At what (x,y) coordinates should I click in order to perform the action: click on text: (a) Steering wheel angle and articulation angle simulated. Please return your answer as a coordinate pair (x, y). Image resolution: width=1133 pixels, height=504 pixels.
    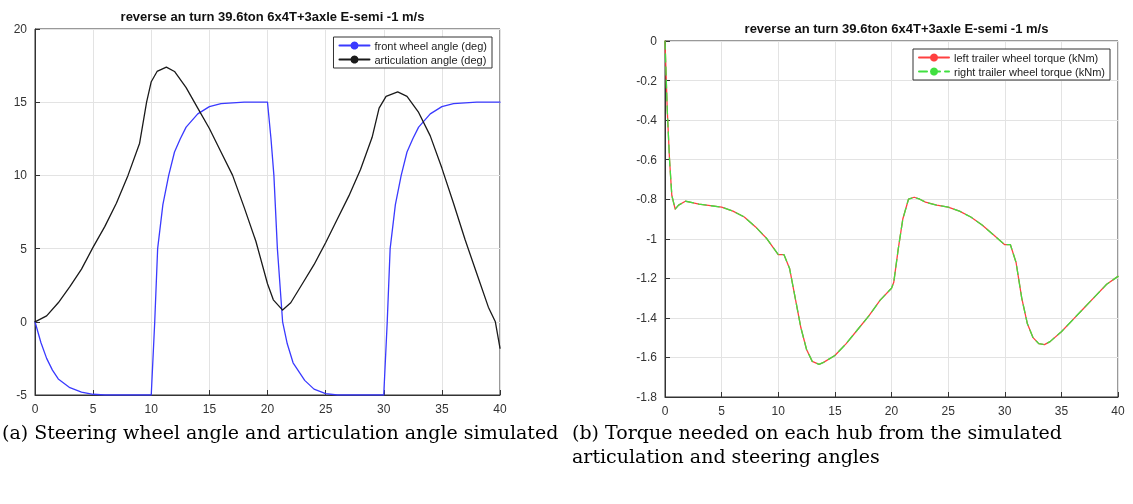
    Looking at the image, I should click on (280, 432).